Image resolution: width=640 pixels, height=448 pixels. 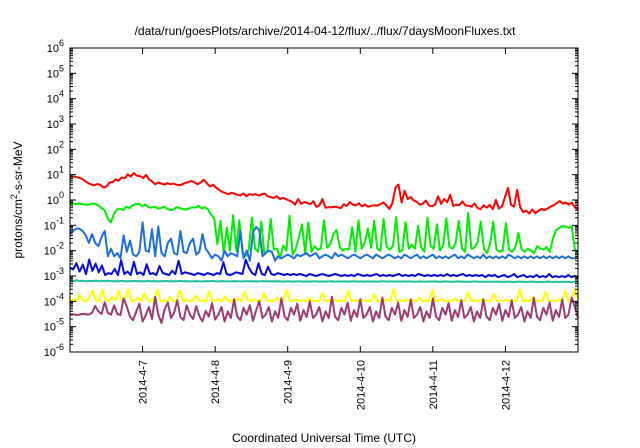 What do you see at coordinates (434, 384) in the screenshot?
I see `x-tick-label: 2014-4-11` at bounding box center [434, 384].